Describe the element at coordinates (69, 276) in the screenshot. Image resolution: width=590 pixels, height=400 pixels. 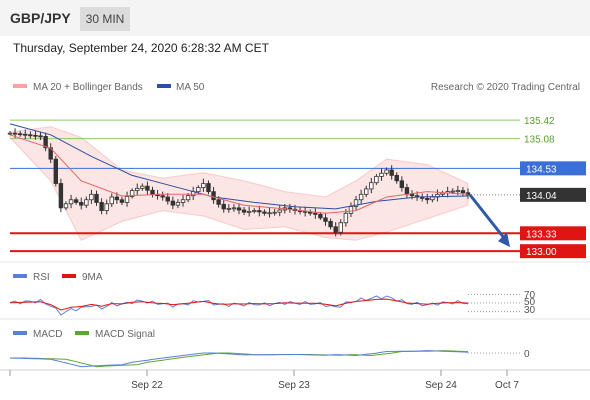
I see `legend-swatch-9ma` at that location.